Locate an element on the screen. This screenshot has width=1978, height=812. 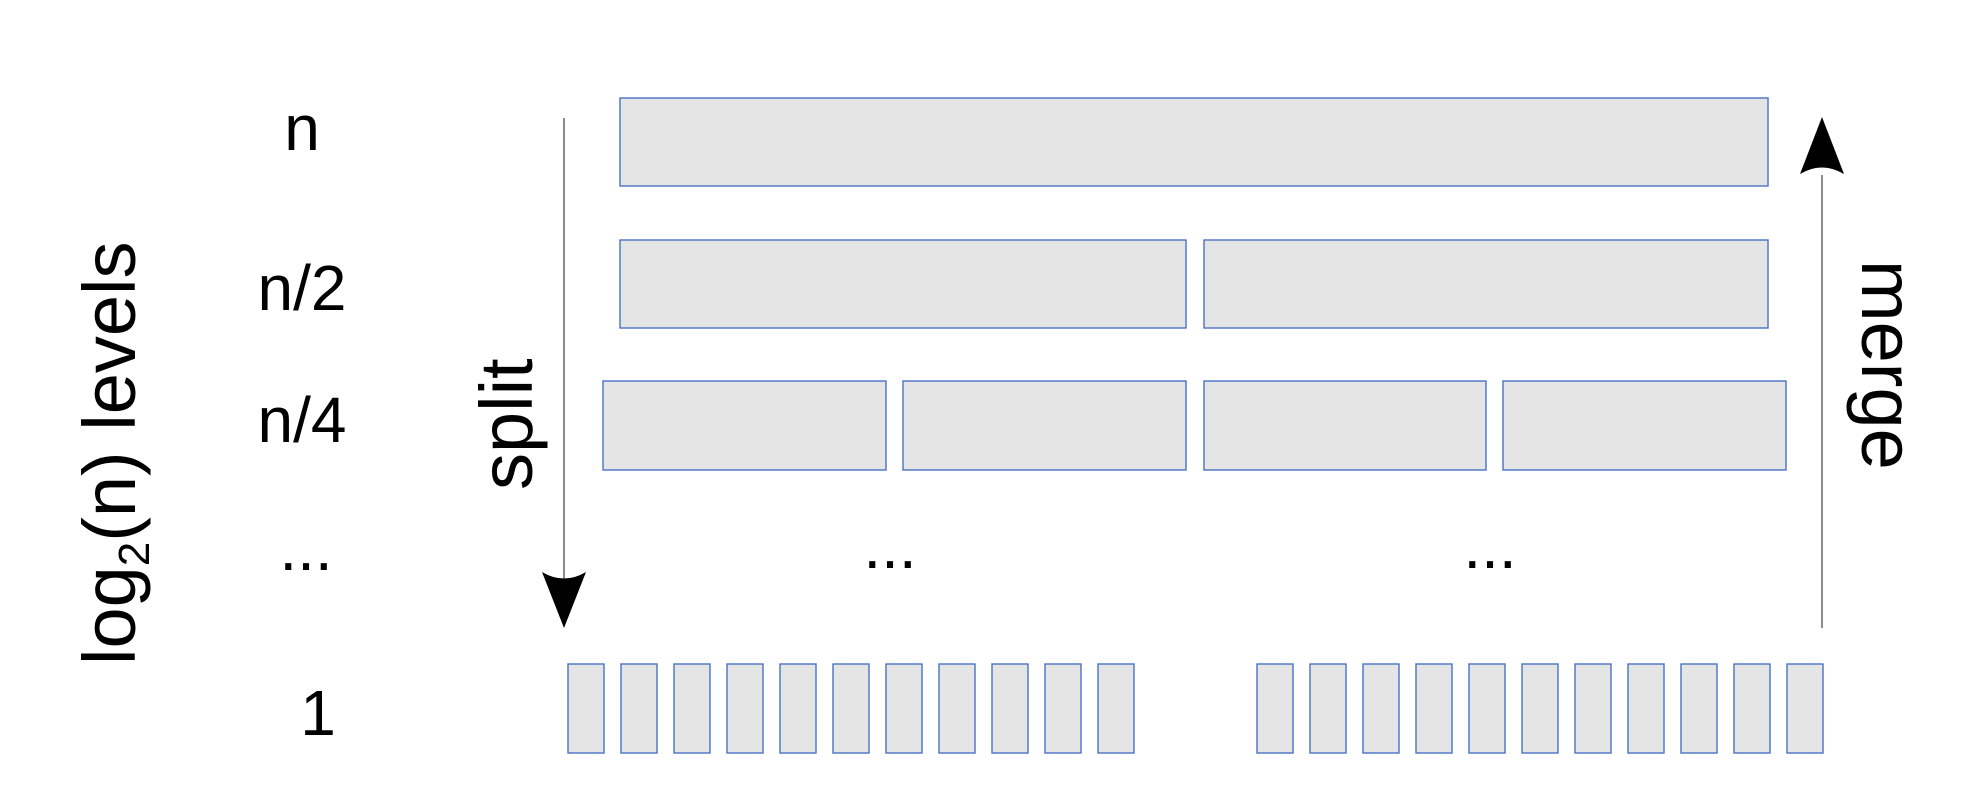
split-label: split is located at coordinates (506, 424).